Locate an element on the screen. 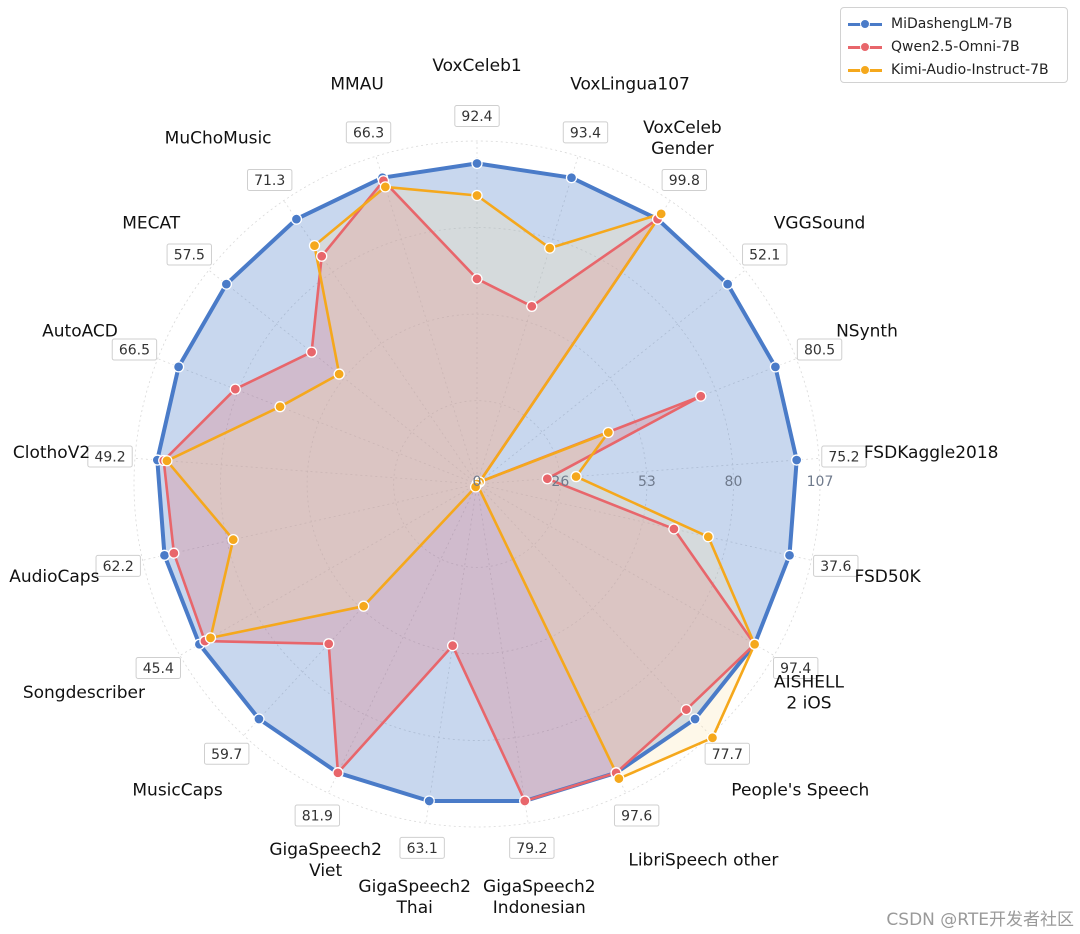  axis-label: FSDKaggle2018 is located at coordinates (931, 453).